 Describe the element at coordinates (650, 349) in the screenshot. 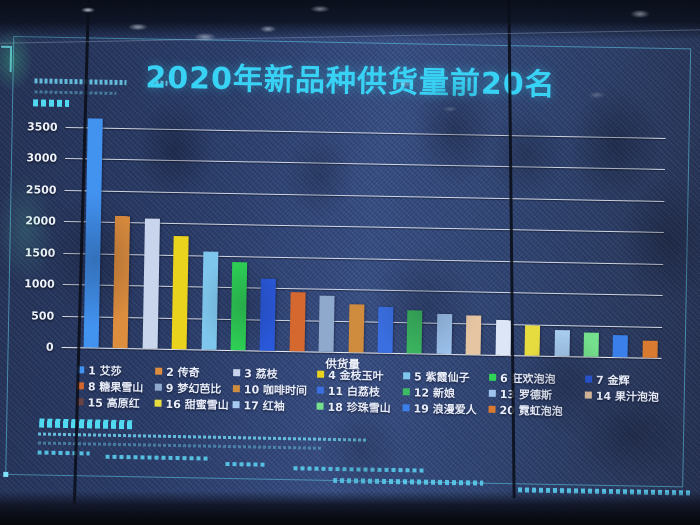

I see `bar-20-霓虹泡泡` at that location.